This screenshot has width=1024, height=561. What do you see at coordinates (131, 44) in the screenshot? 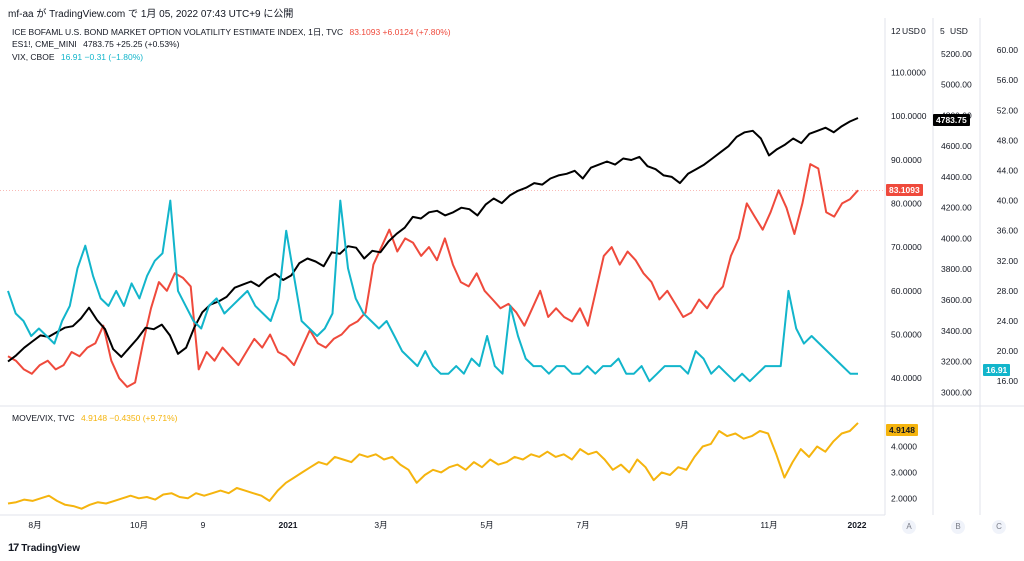
I see `legend-es-value: 4783.75 +25.25 (+0.53%)` at bounding box center [131, 44].